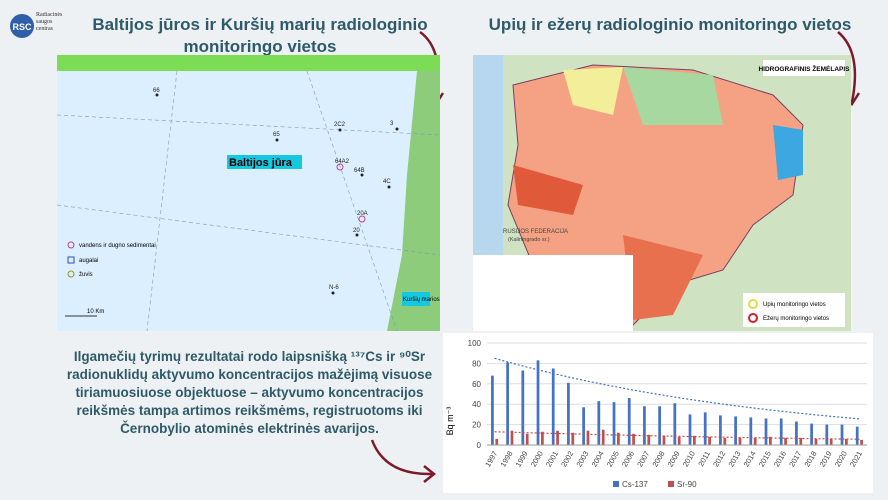  What do you see at coordinates (421, 300) in the screenshot?
I see `lagoon-label: Kuršių marios` at bounding box center [421, 300].